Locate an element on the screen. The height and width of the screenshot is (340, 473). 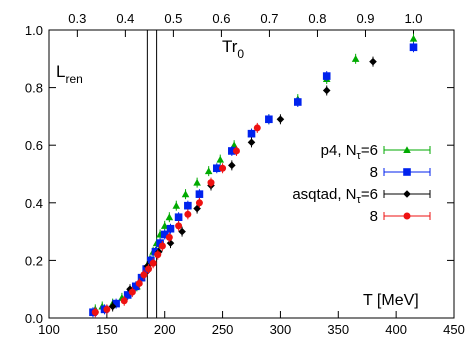
y-tick-label: 0.4 is located at coordinates (34, 203).